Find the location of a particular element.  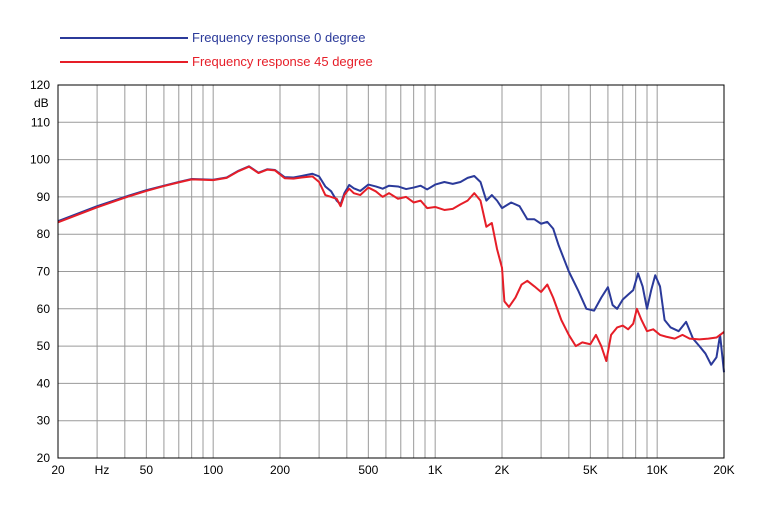

legend-label-0-degree: Frequency response 0 degree is located at coordinates (278, 37).